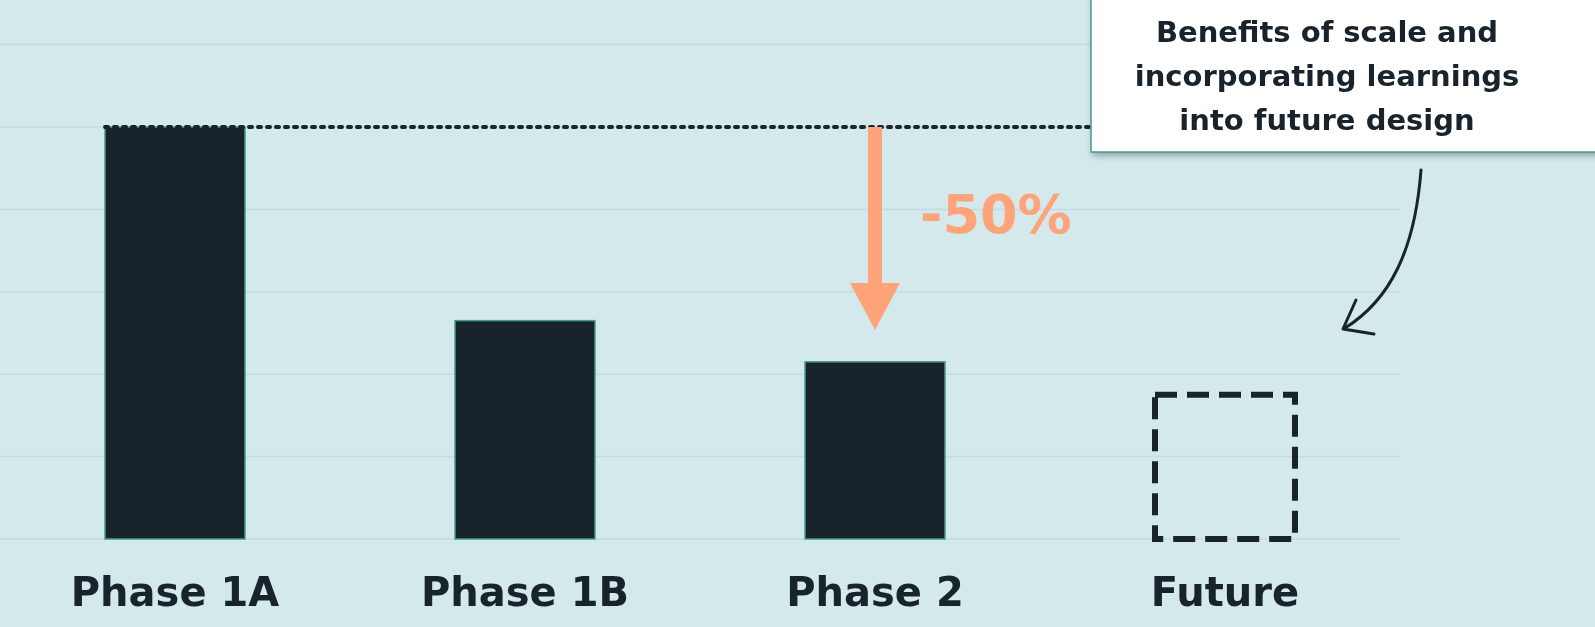  Describe the element at coordinates (1225, 592) in the screenshot. I see `x-tick-label: Future` at that location.